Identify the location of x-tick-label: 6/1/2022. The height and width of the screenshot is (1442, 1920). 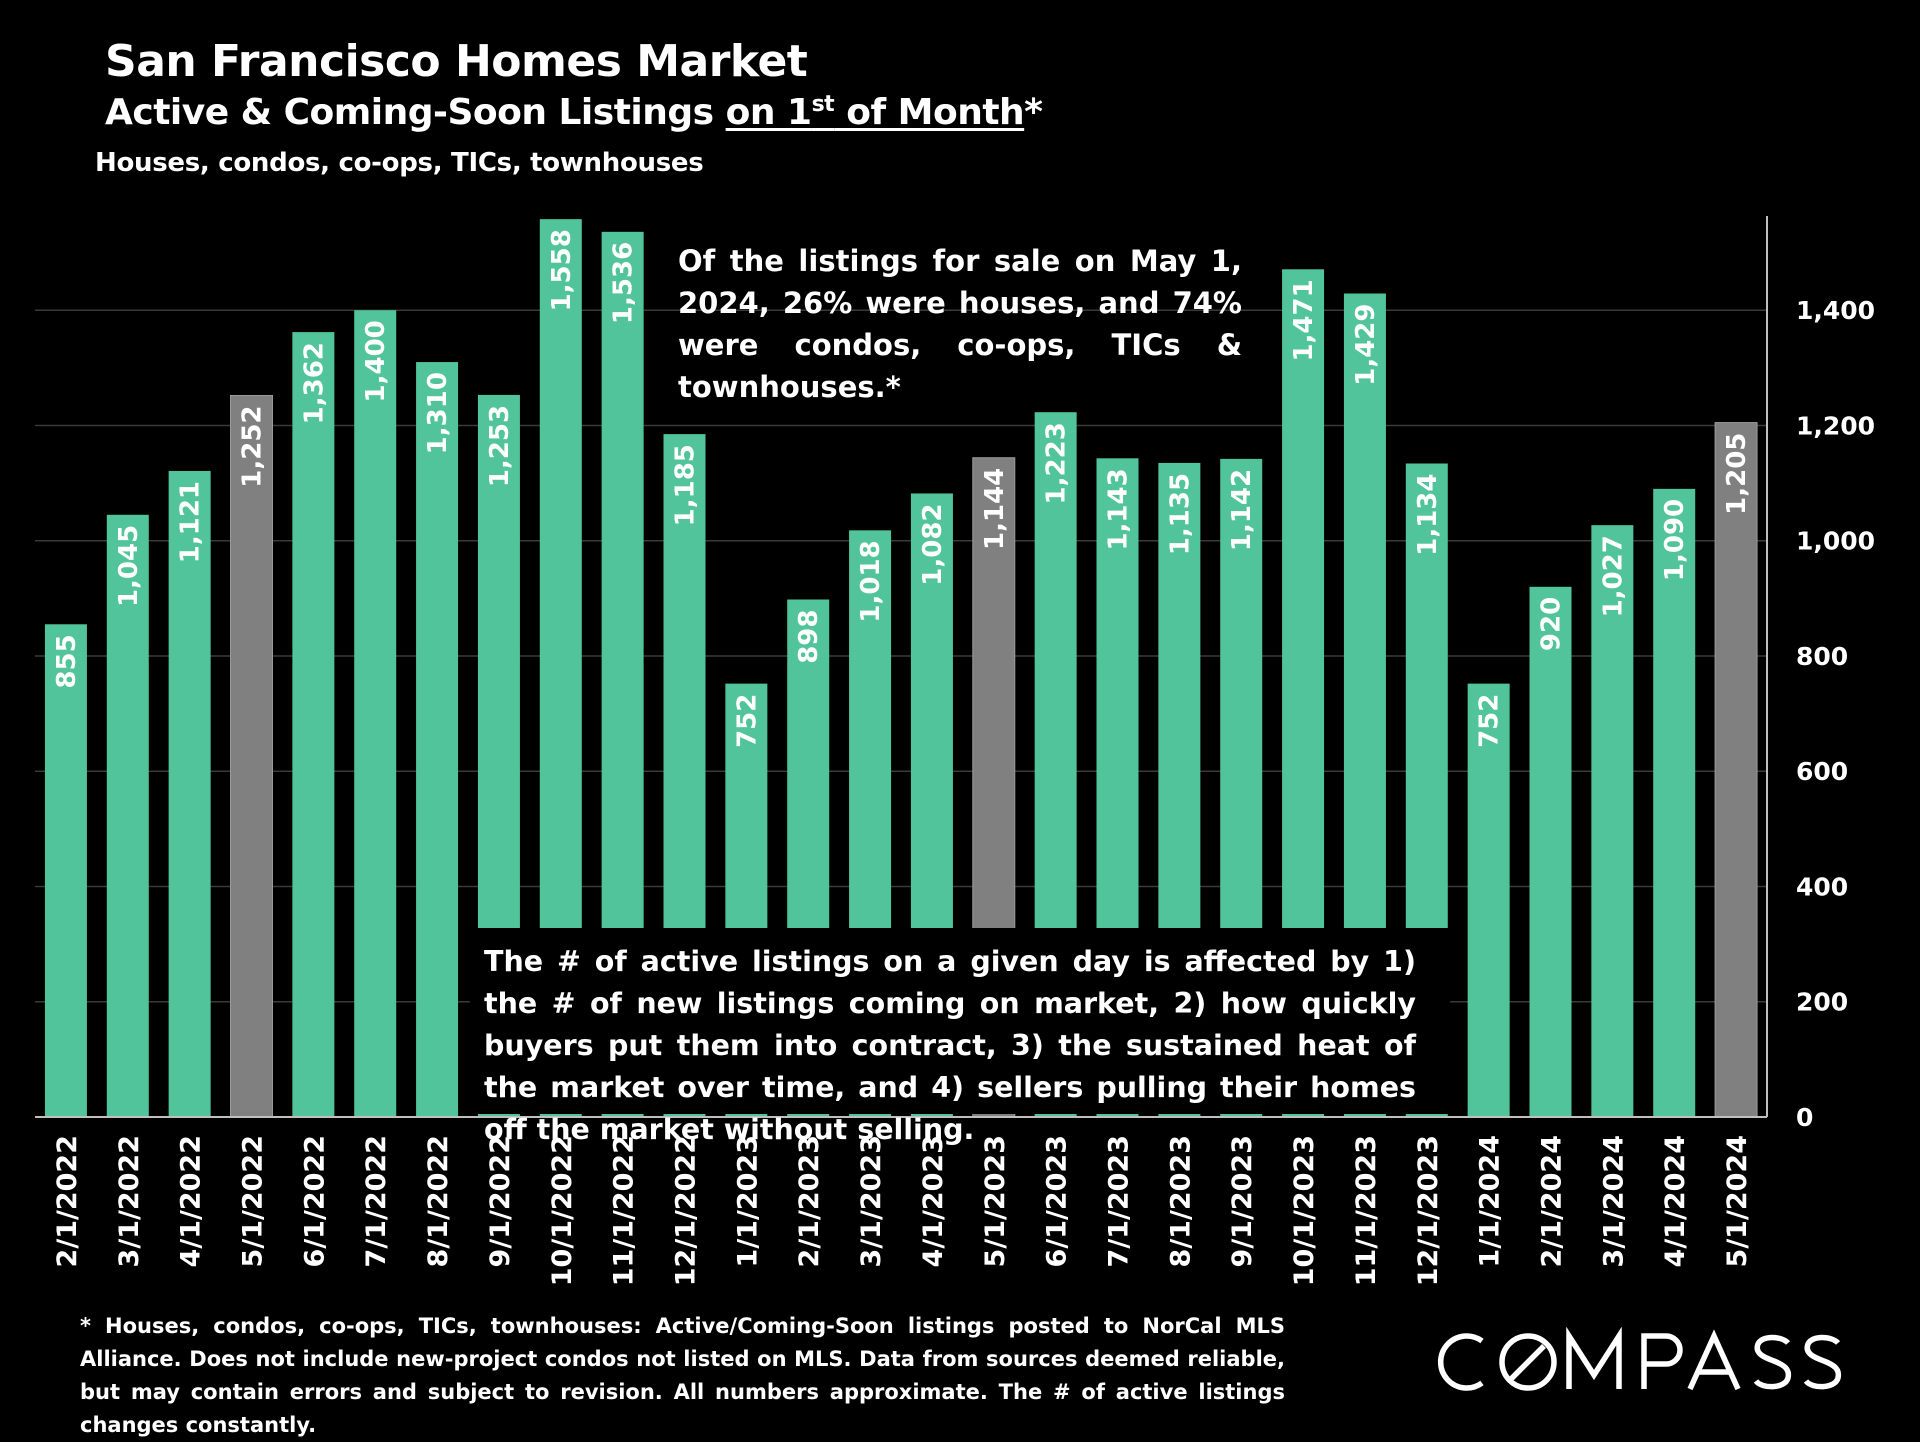
(314, 1201).